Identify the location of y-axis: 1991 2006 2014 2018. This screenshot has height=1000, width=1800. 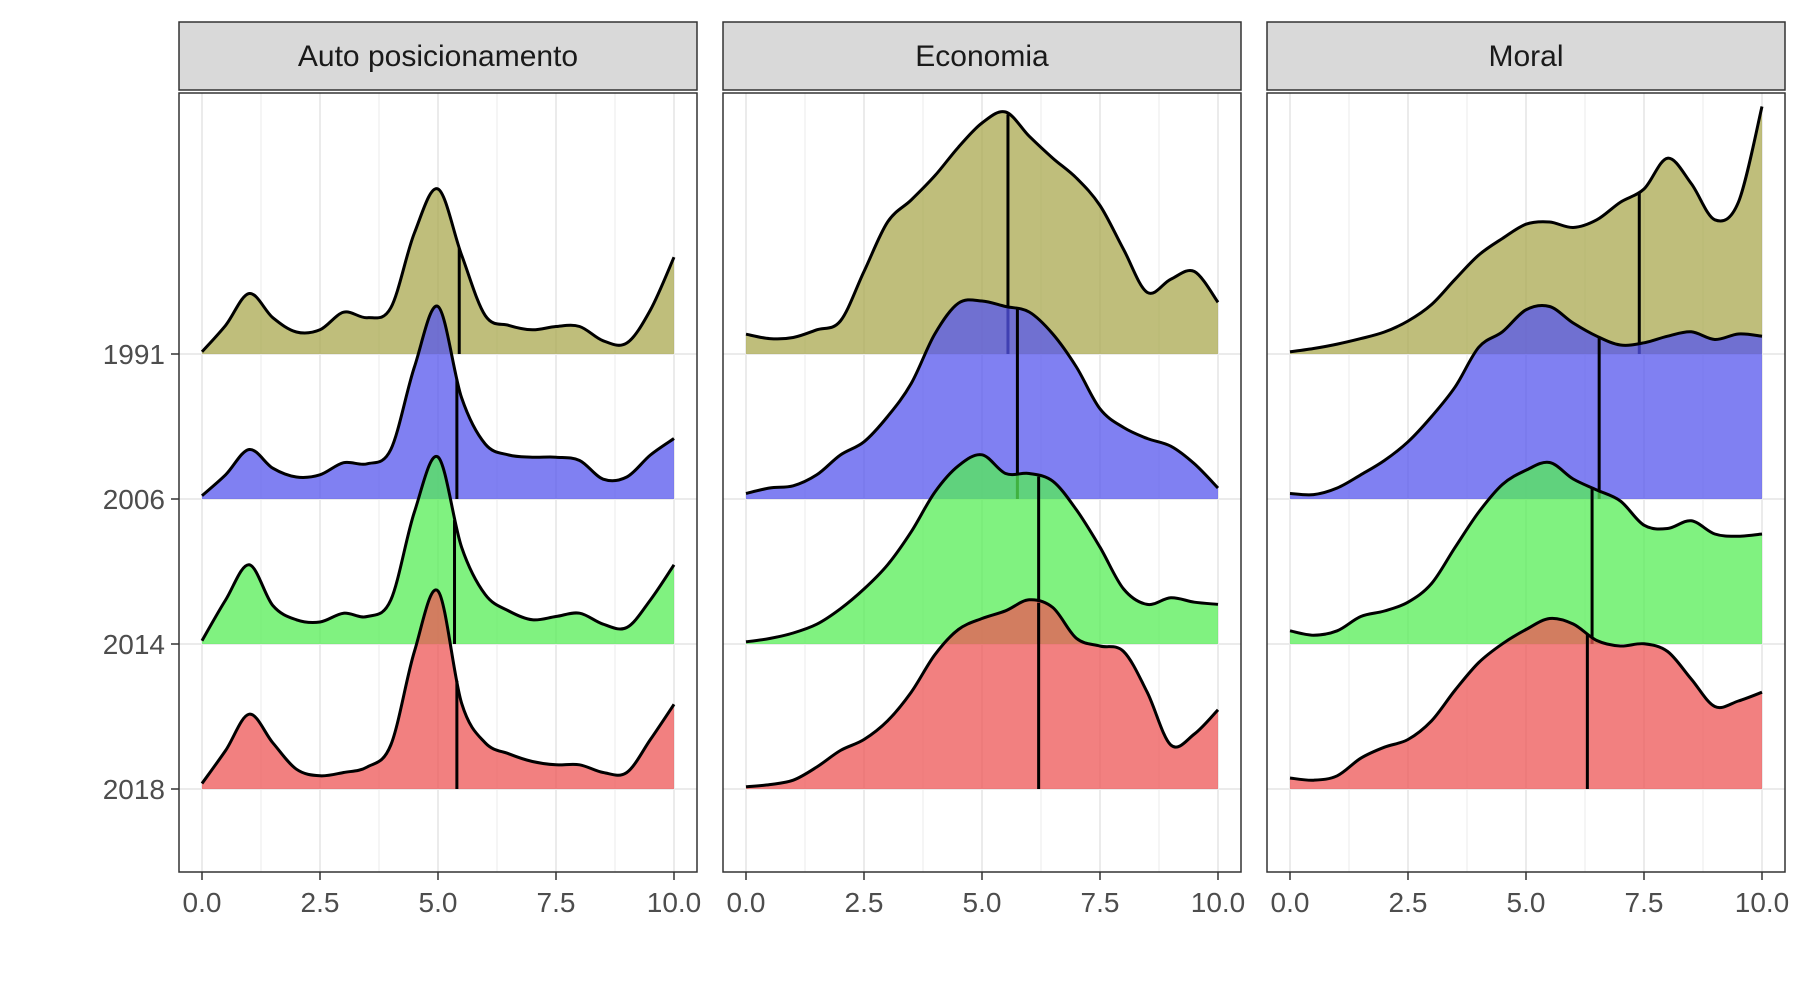
(141, 572).